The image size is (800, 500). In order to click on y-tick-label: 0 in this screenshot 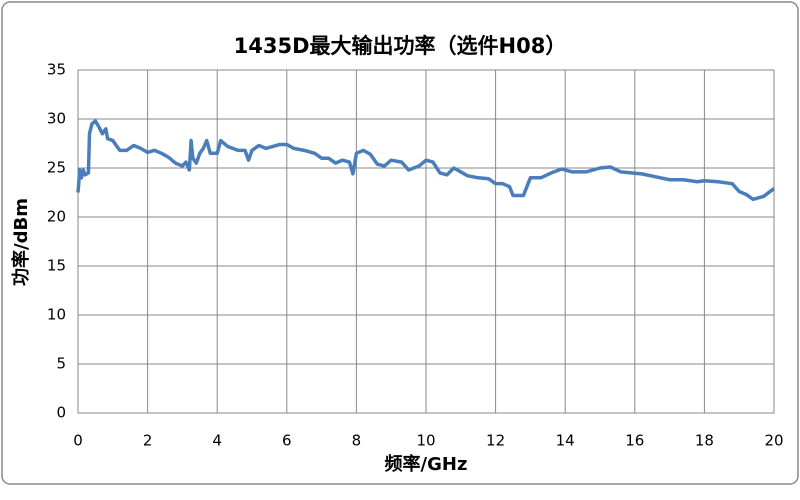, I will do `click(61, 413)`.